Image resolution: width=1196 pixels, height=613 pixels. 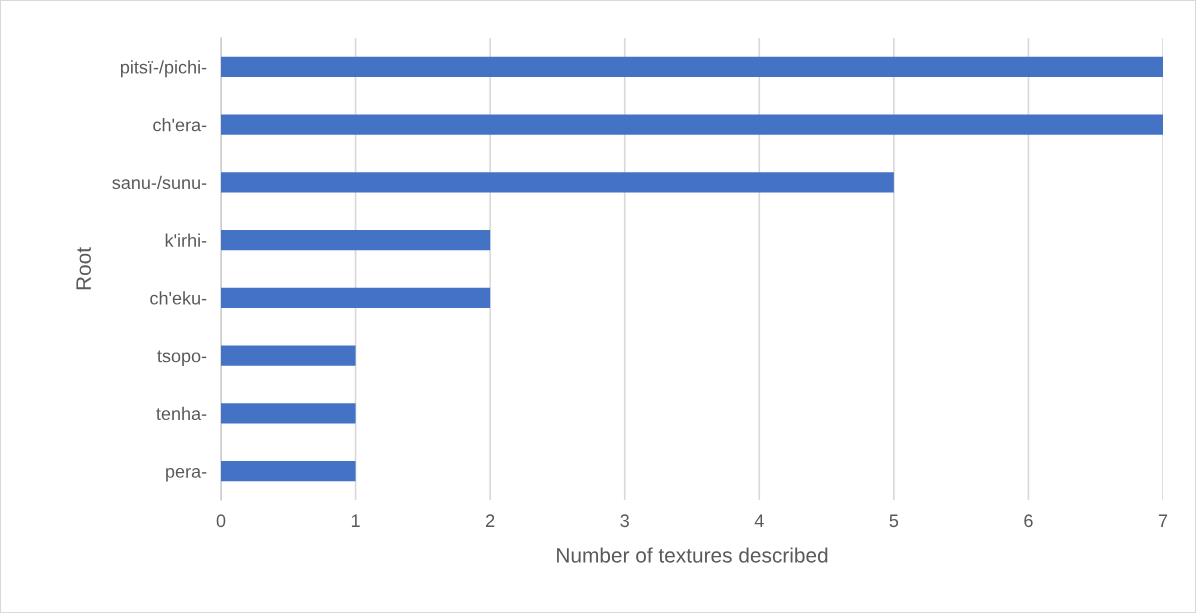 What do you see at coordinates (83, 268) in the screenshot?
I see `y-axis-title: Root` at bounding box center [83, 268].